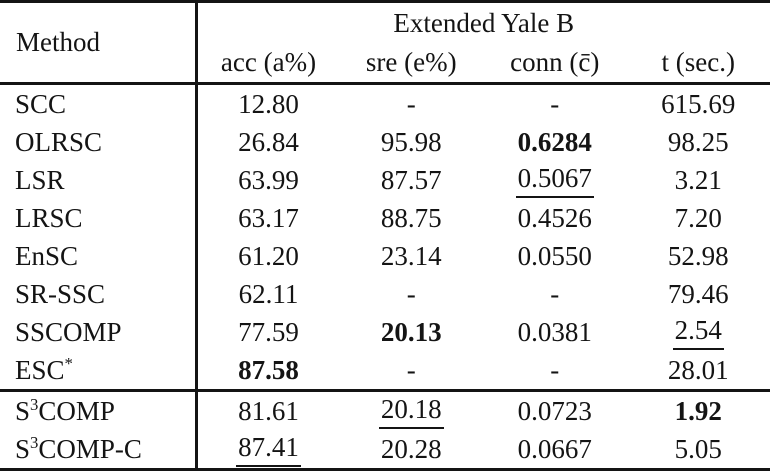 The width and height of the screenshot is (770, 471). I want to click on value-text: 3.21, so click(698, 179).